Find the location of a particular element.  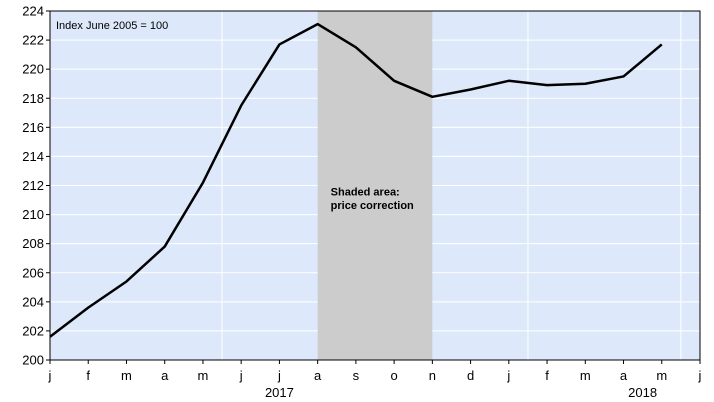

y-tick-label: 206 is located at coordinates (33, 272).